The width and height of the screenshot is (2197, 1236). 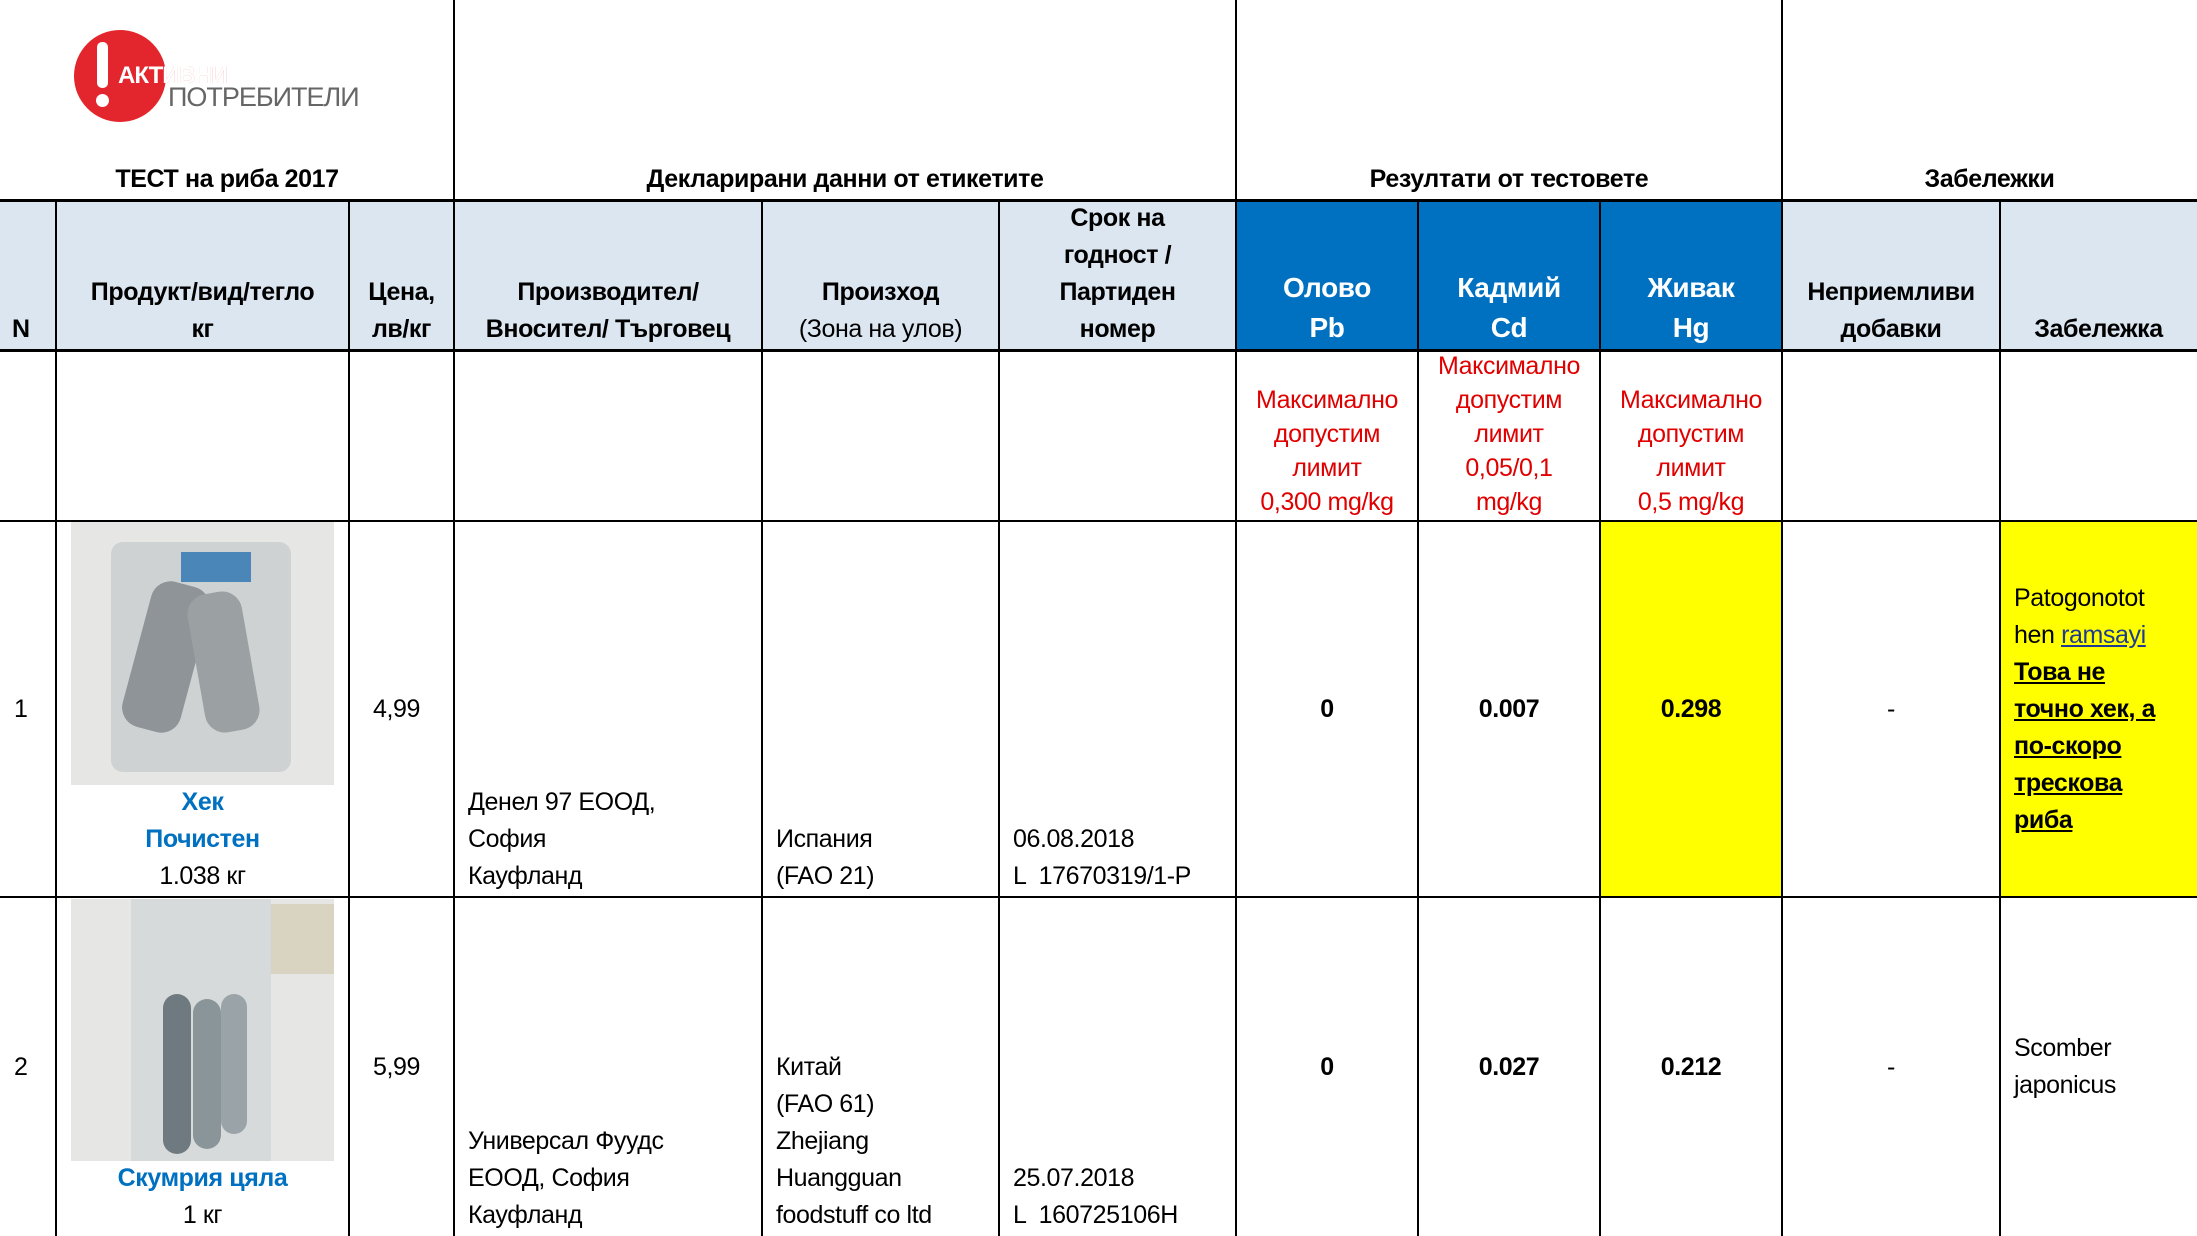 What do you see at coordinates (2065, 1085) in the screenshot?
I see `remark-l2: japonicus` at bounding box center [2065, 1085].